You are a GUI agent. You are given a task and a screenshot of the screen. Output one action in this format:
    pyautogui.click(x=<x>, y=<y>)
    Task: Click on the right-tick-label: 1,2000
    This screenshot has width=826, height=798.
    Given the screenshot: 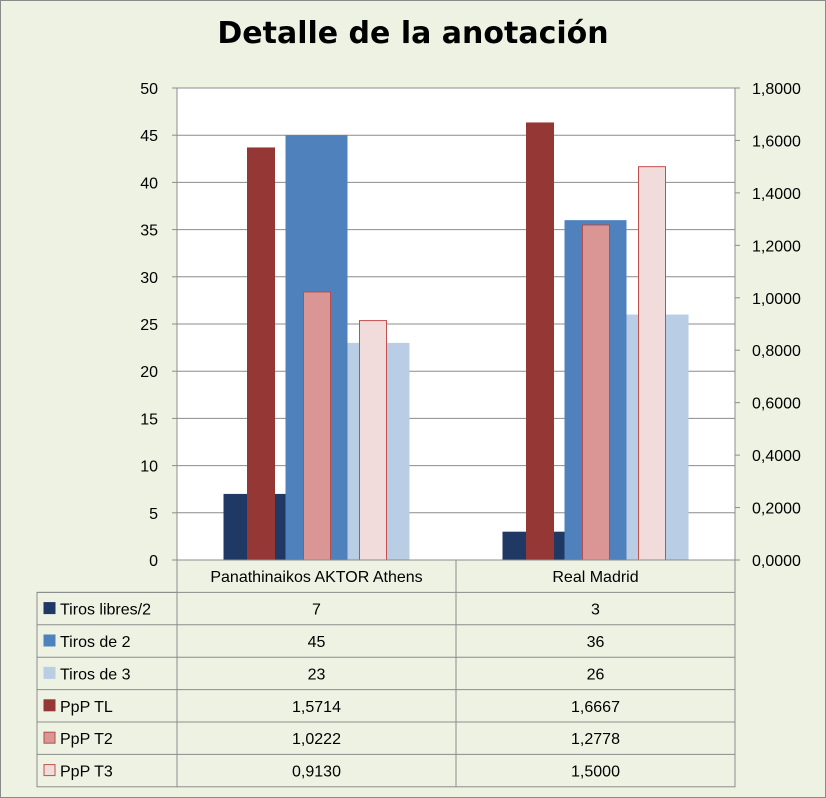 What is the action you would take?
    pyautogui.click(x=776, y=246)
    